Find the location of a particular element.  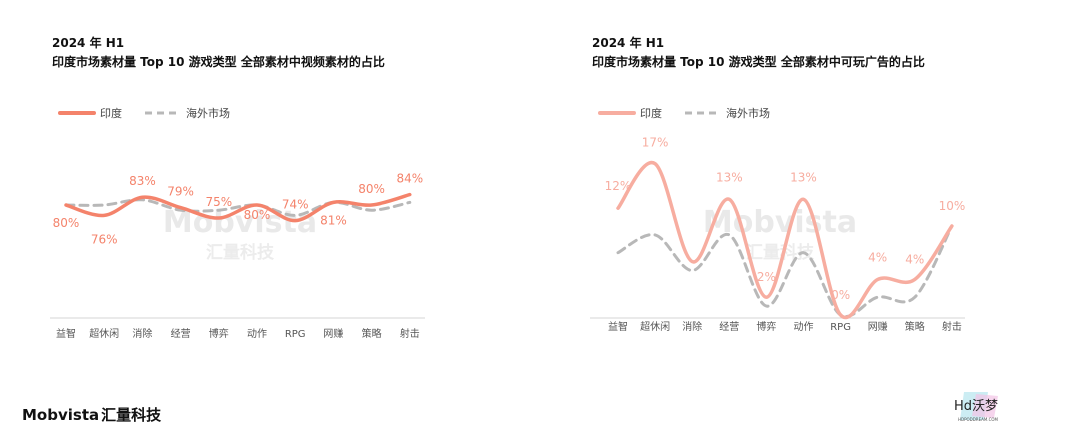

data-label: 0% is located at coordinates (840, 295).